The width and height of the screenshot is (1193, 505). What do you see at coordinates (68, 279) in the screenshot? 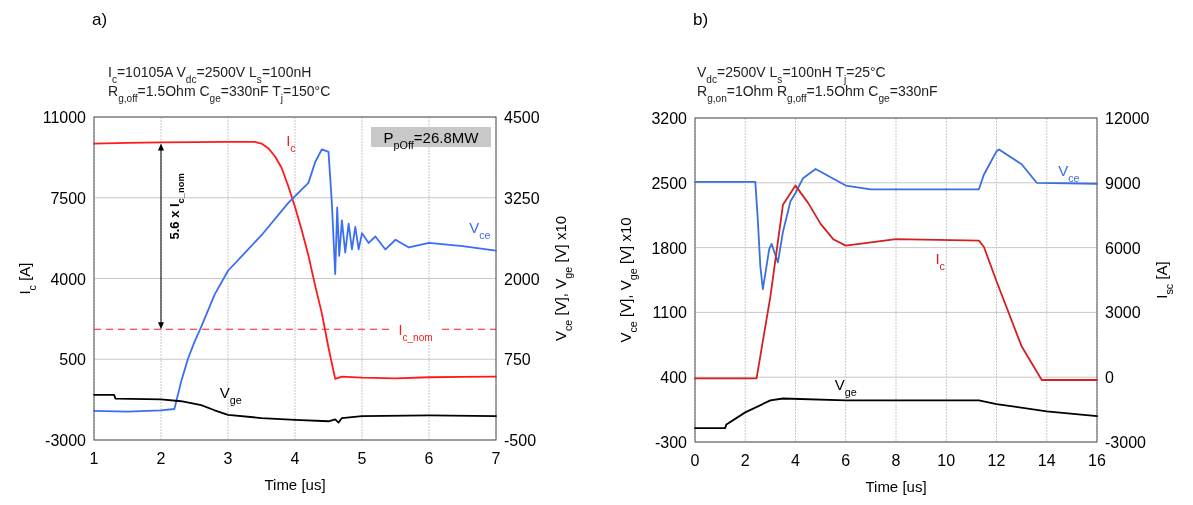
I see `y-tick-label: 4000` at bounding box center [68, 279].